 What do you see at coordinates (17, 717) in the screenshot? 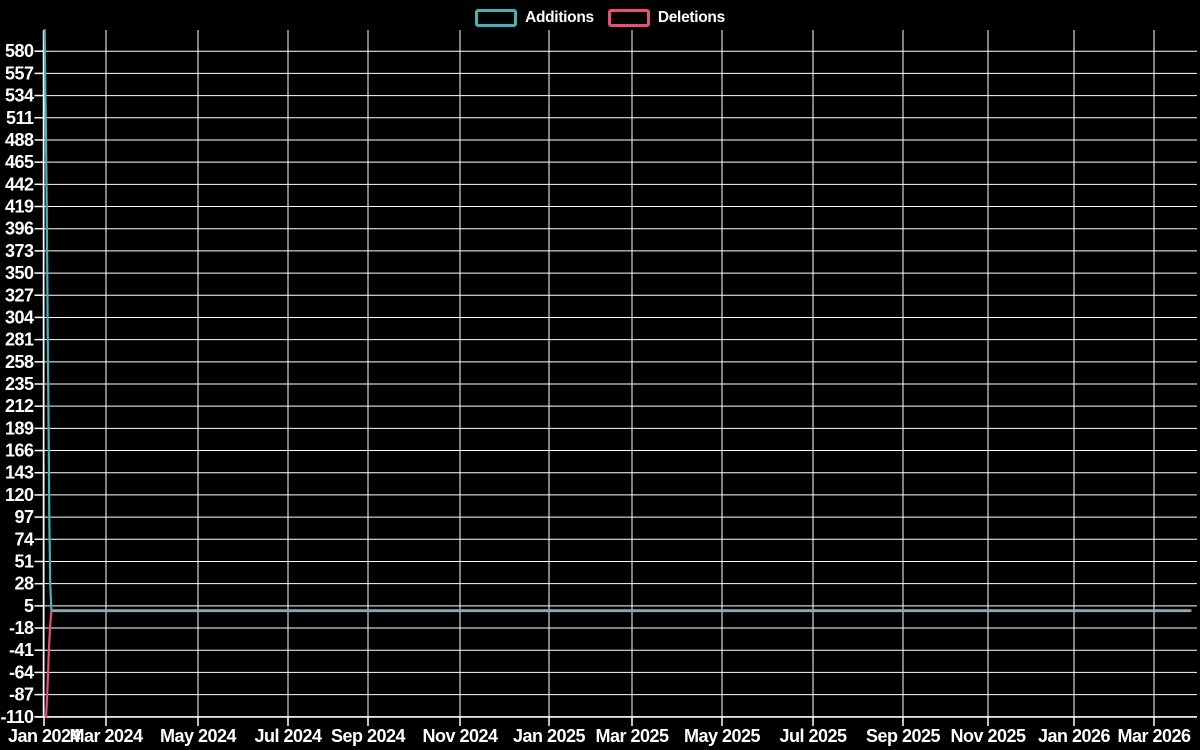
I see `svg-text: -110` at bounding box center [17, 717].